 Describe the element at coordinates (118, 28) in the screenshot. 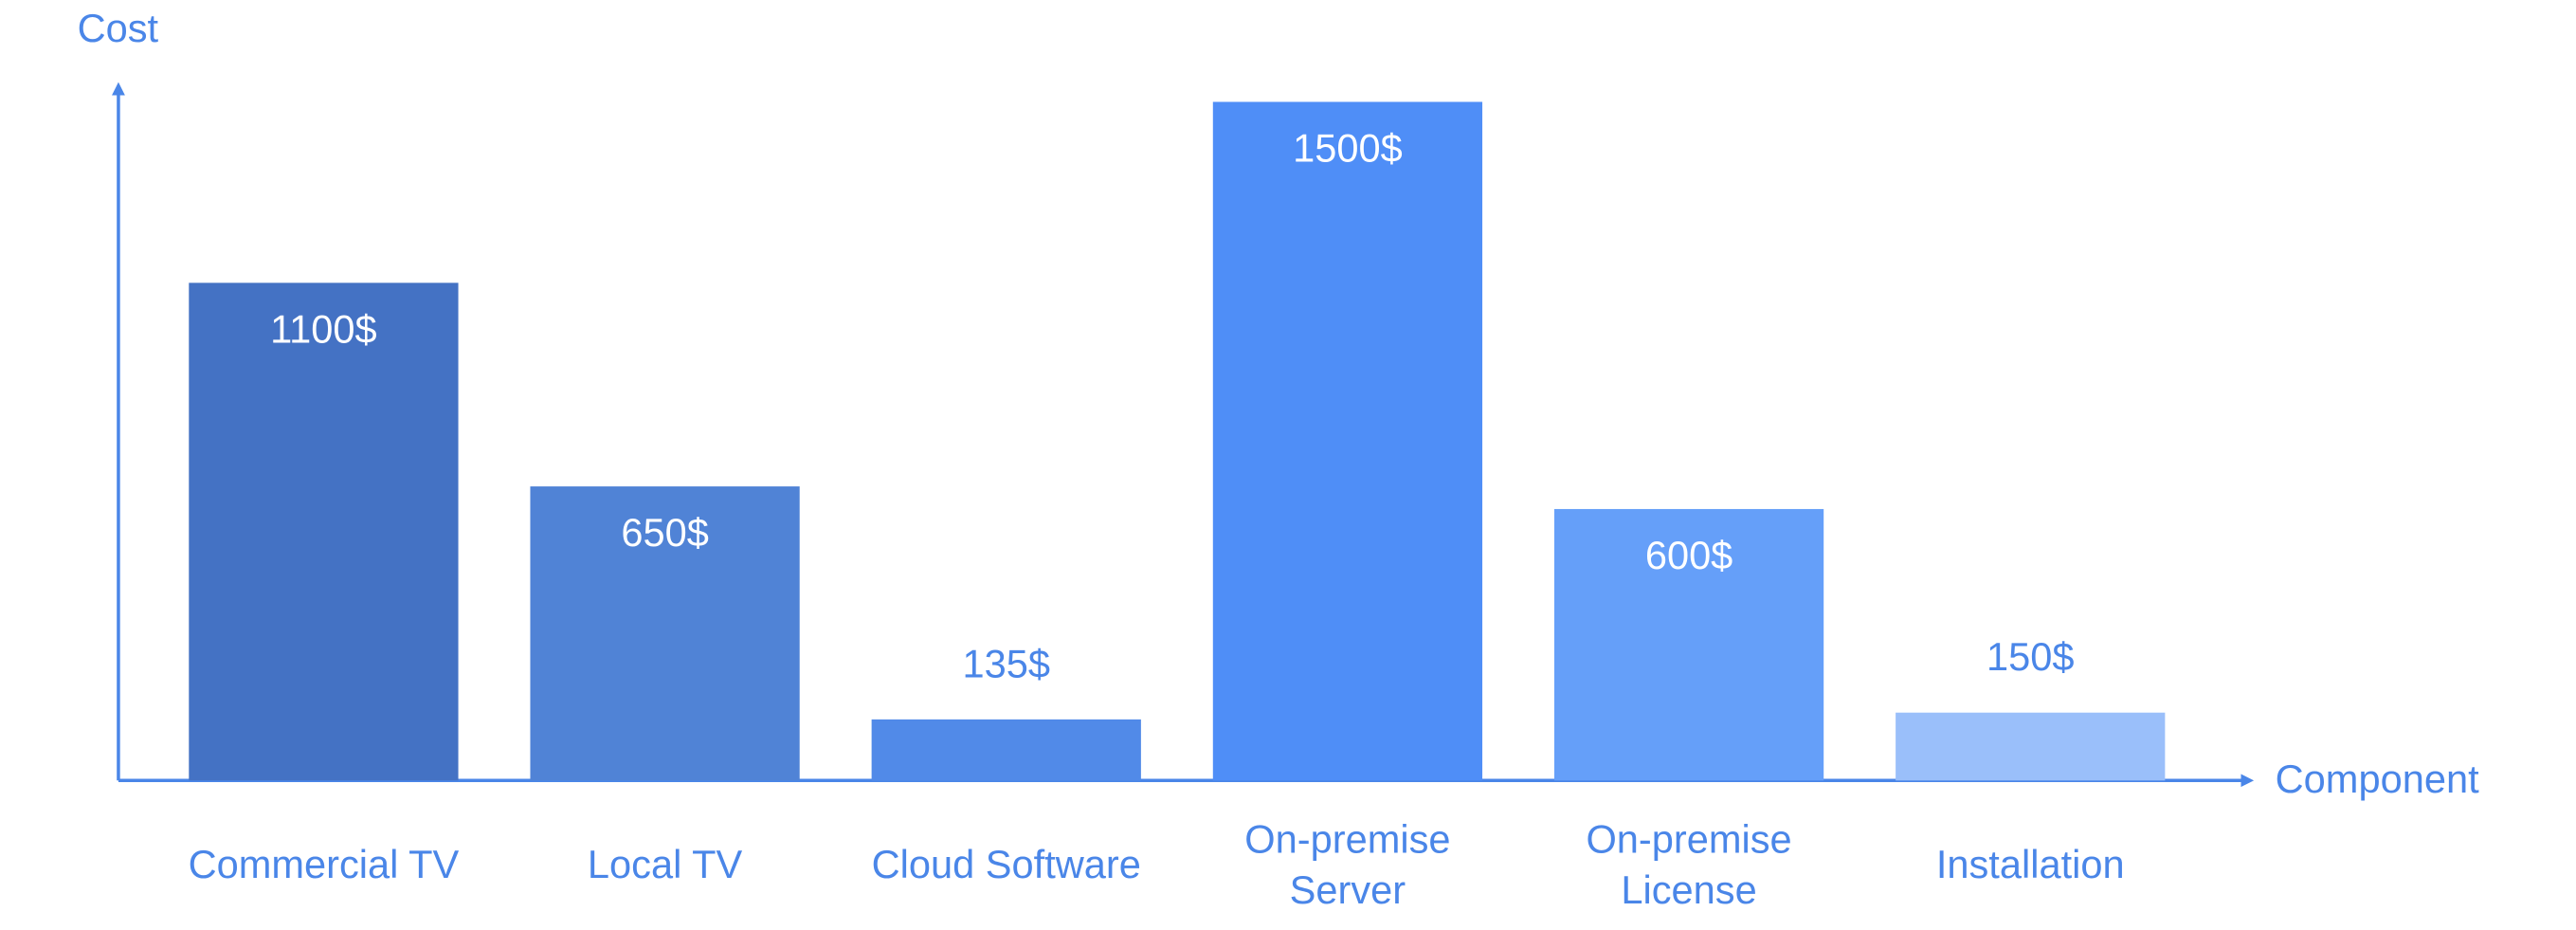

I see `y-axis-label: Cost` at that location.